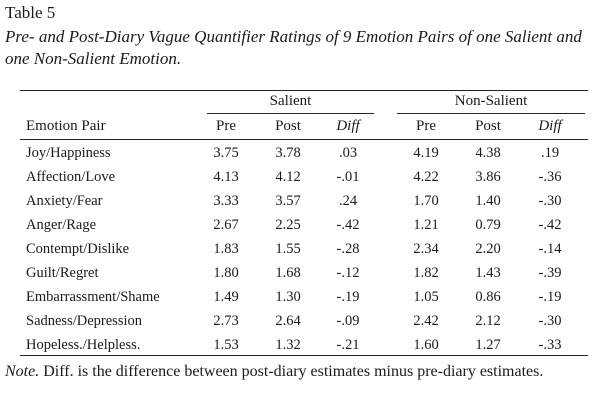 This screenshot has height=415, width=604. What do you see at coordinates (226, 126) in the screenshot?
I see `column-header-salient-pre: Pre` at bounding box center [226, 126].